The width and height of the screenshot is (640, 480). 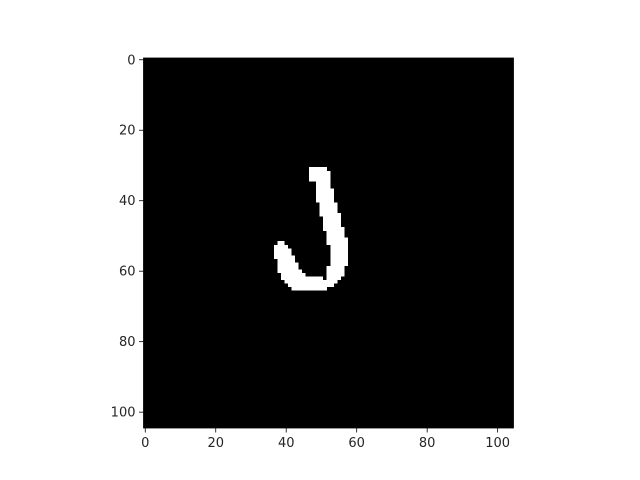 What do you see at coordinates (127, 201) in the screenshot?
I see `y-tick-label: 40` at bounding box center [127, 201].